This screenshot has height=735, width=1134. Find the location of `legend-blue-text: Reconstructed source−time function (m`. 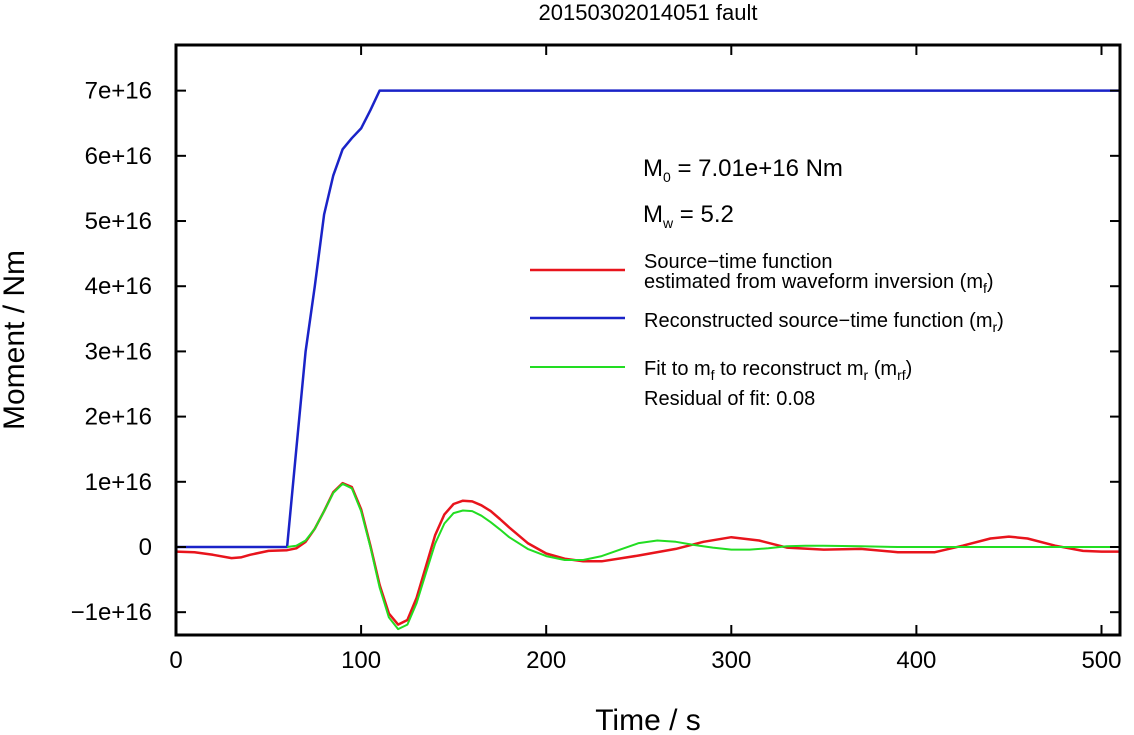

legend-blue-text: Reconstructed source−time function (m is located at coordinates (818, 321).